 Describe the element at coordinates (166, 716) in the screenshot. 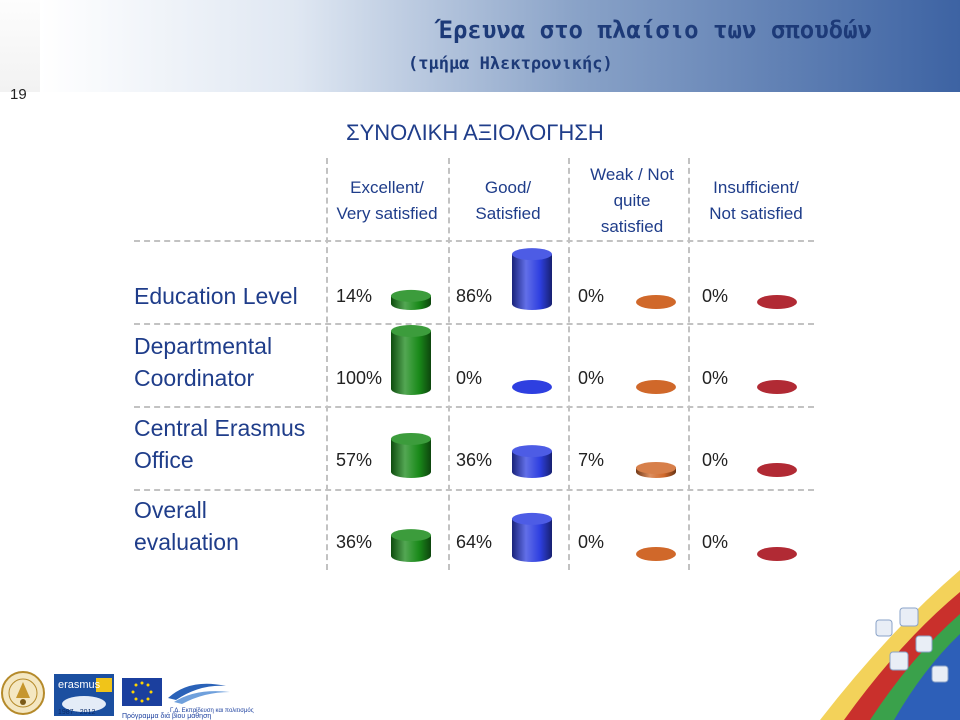

I see `llp-caption: Πρόγραμμα διά βίου μάθηση` at that location.